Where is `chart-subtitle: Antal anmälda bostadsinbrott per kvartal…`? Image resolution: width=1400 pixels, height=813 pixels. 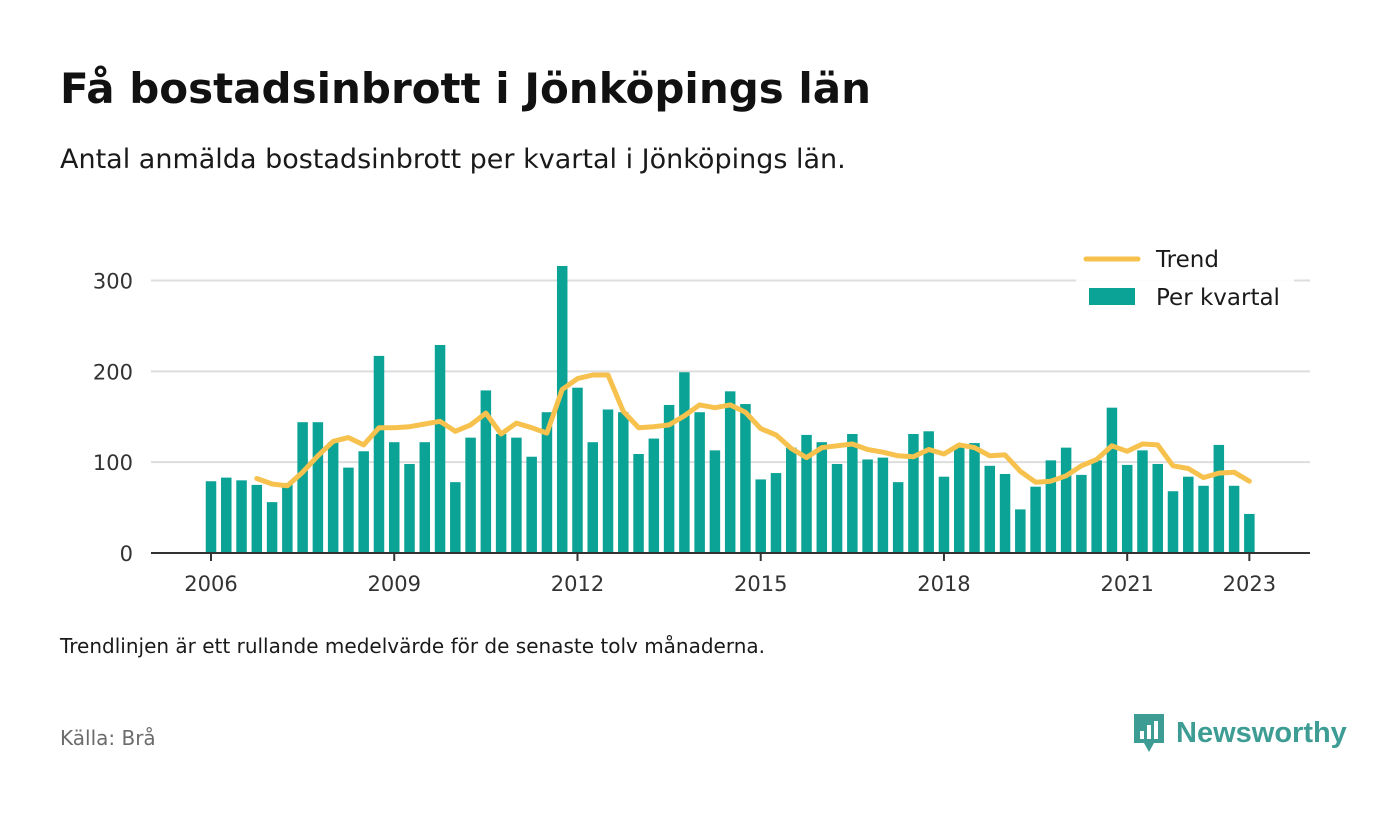
chart-subtitle: Antal anmälda bostadsinbrott per kvartal… is located at coordinates (453, 159).